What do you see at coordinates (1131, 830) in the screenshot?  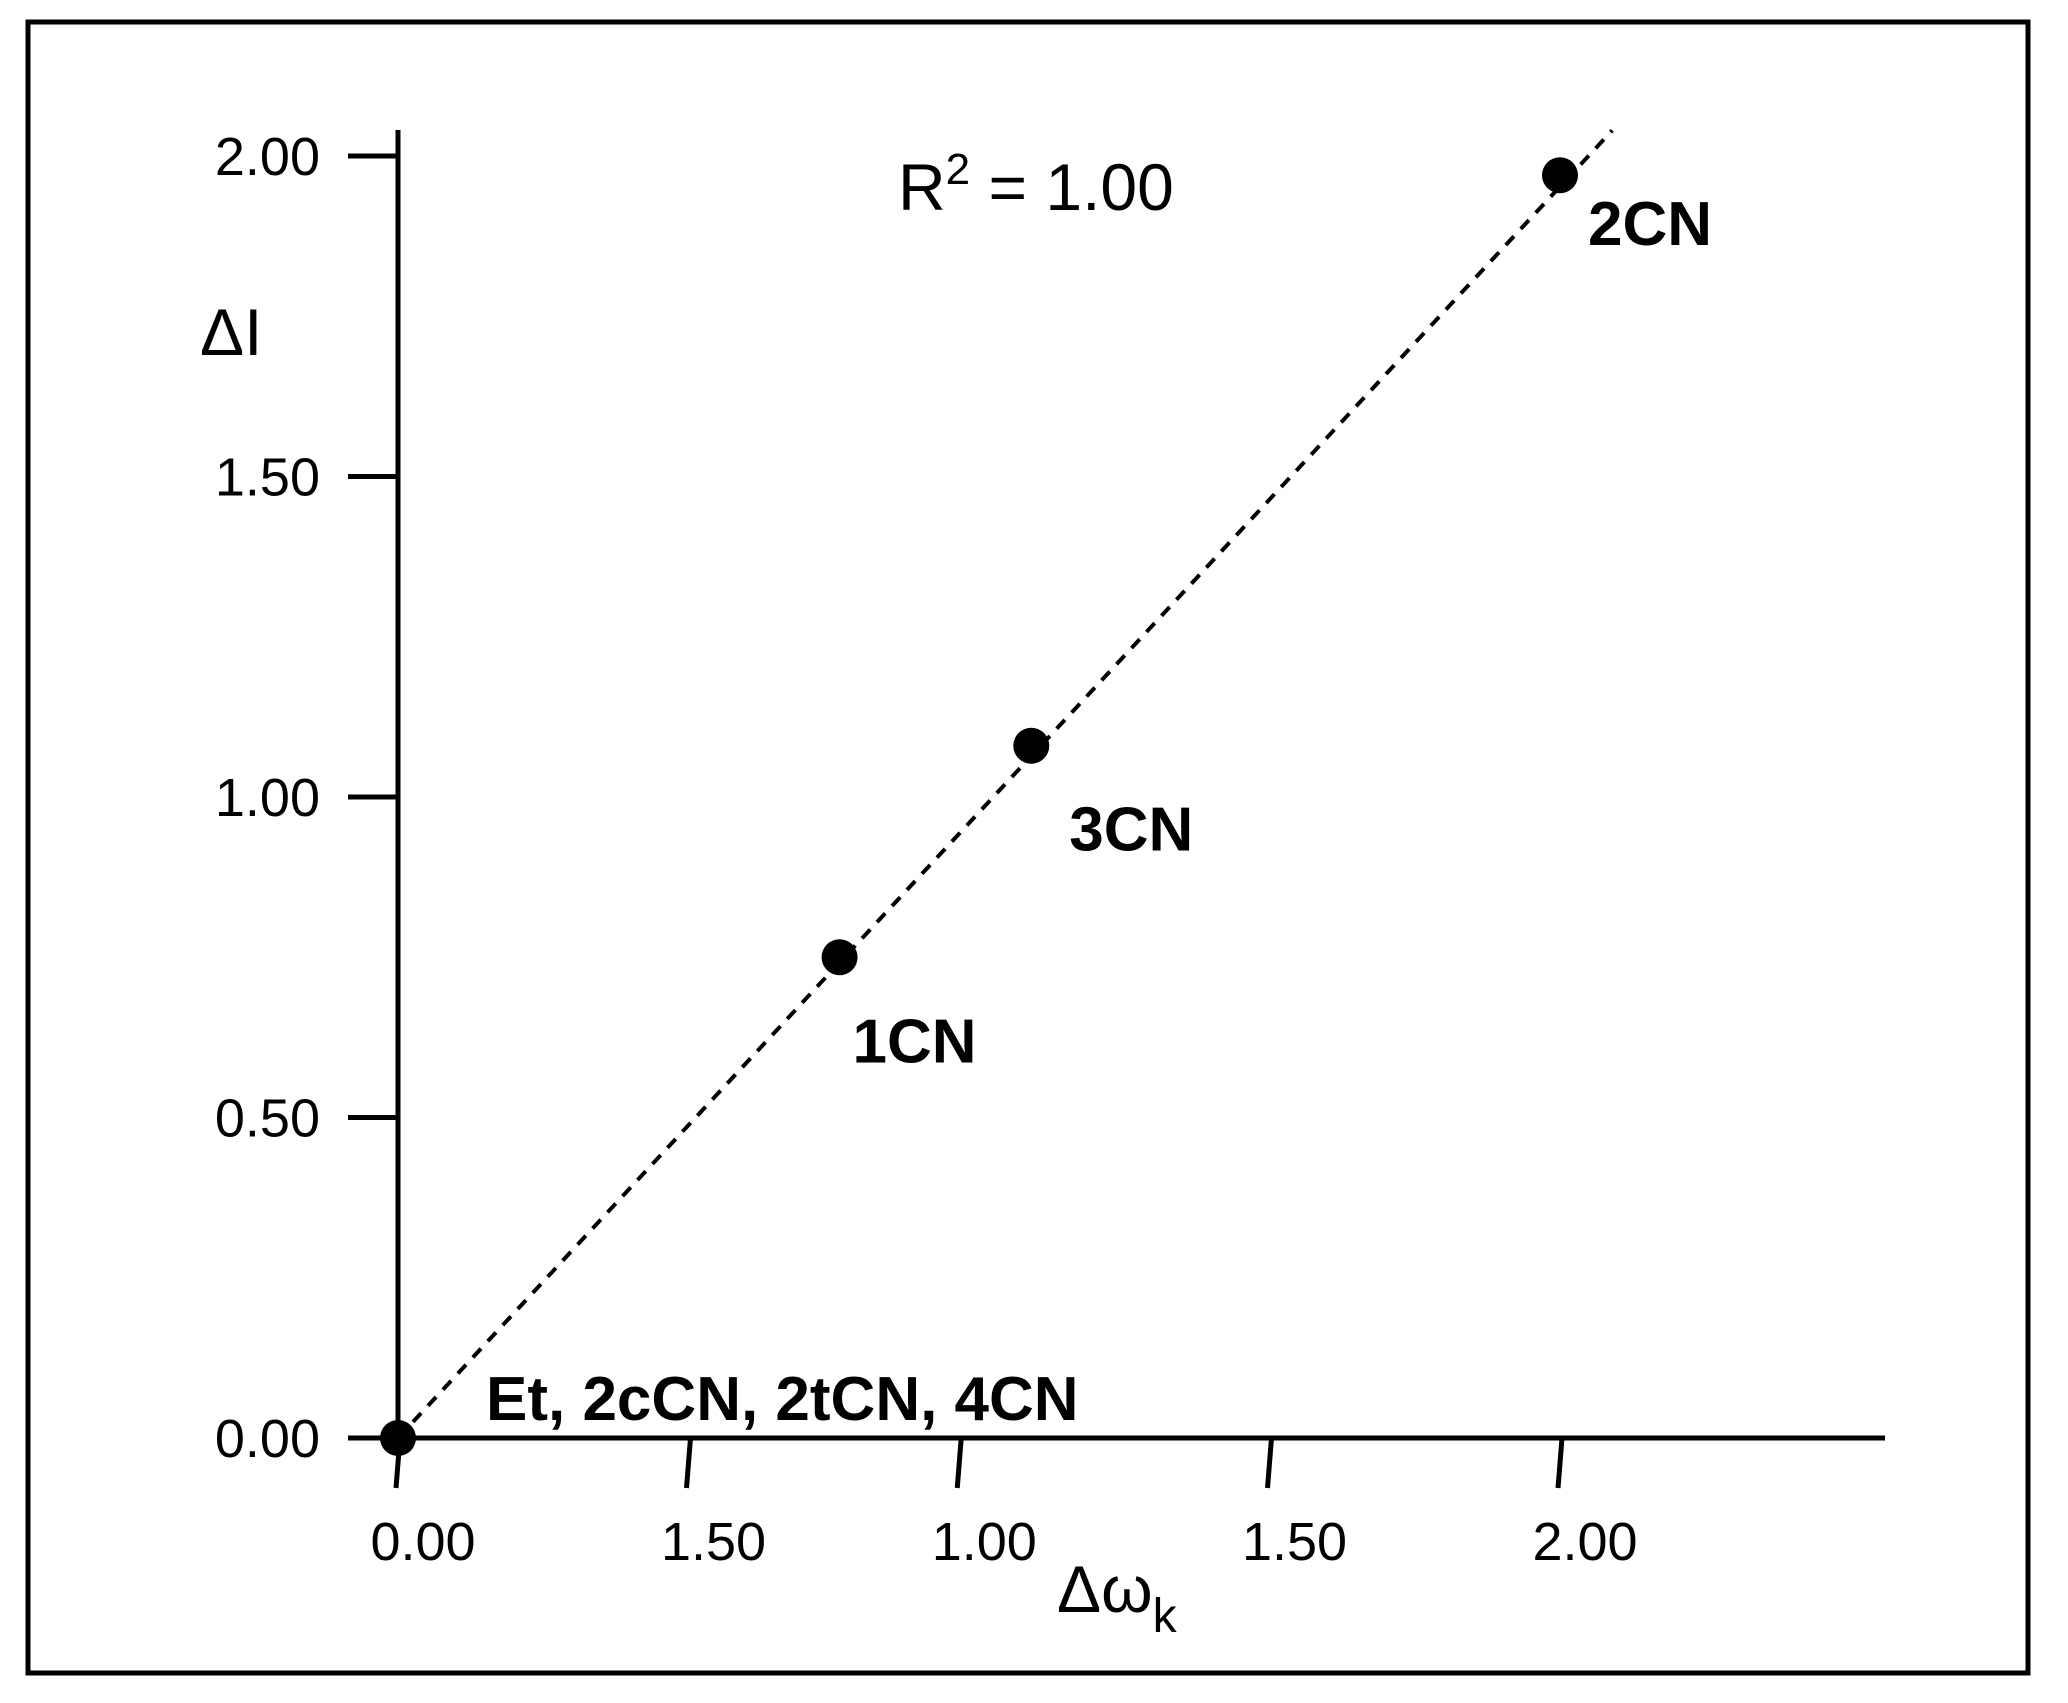 I see `data-point-label: 3CN` at bounding box center [1131, 830].